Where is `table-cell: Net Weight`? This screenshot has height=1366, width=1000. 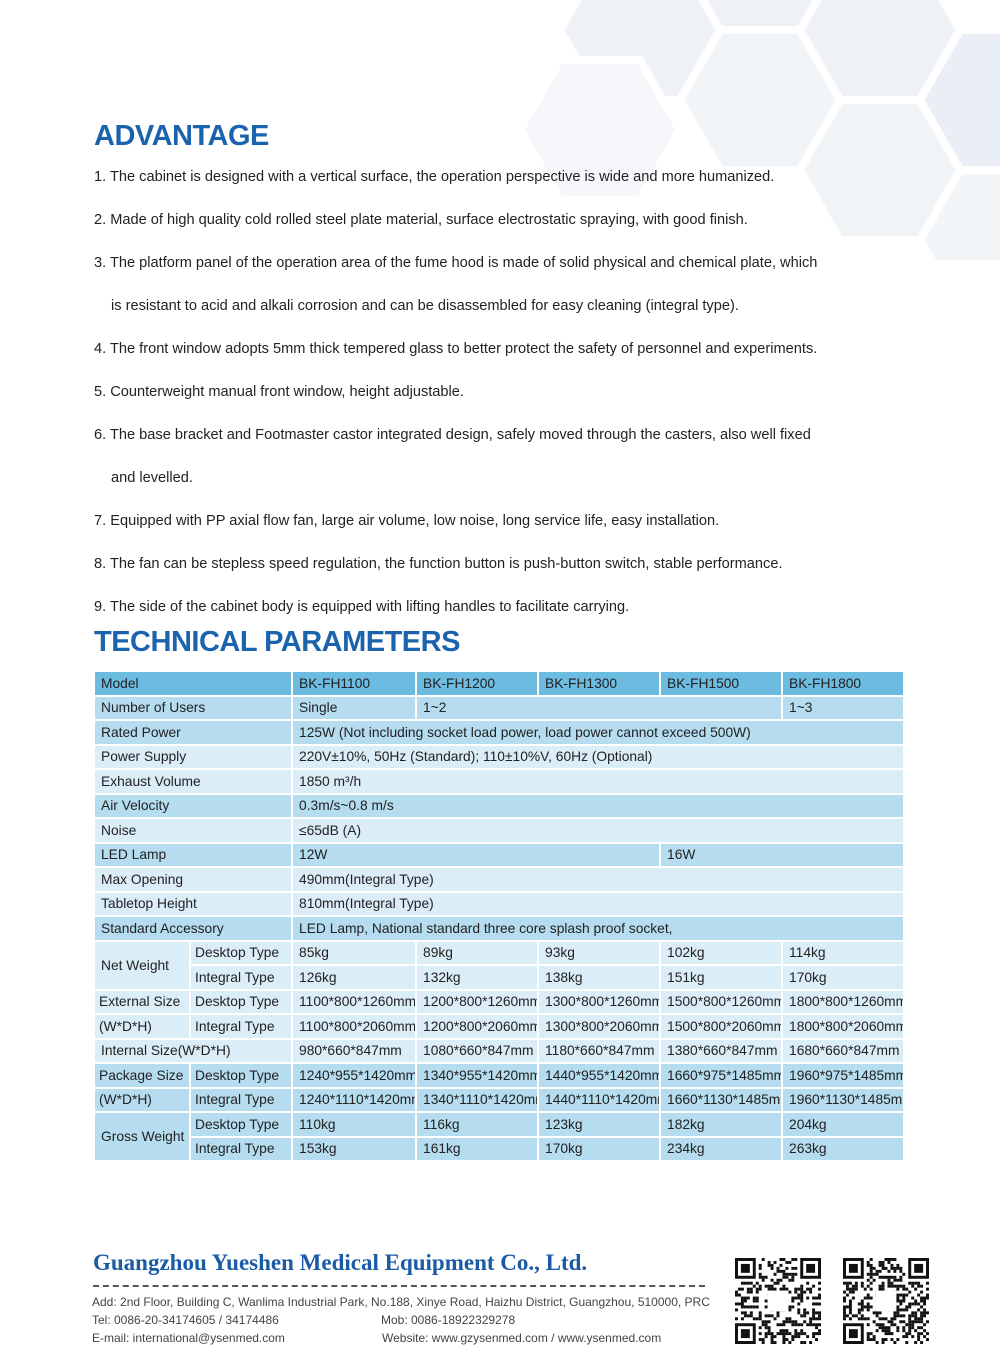 table-cell: Net Weight is located at coordinates (142, 965).